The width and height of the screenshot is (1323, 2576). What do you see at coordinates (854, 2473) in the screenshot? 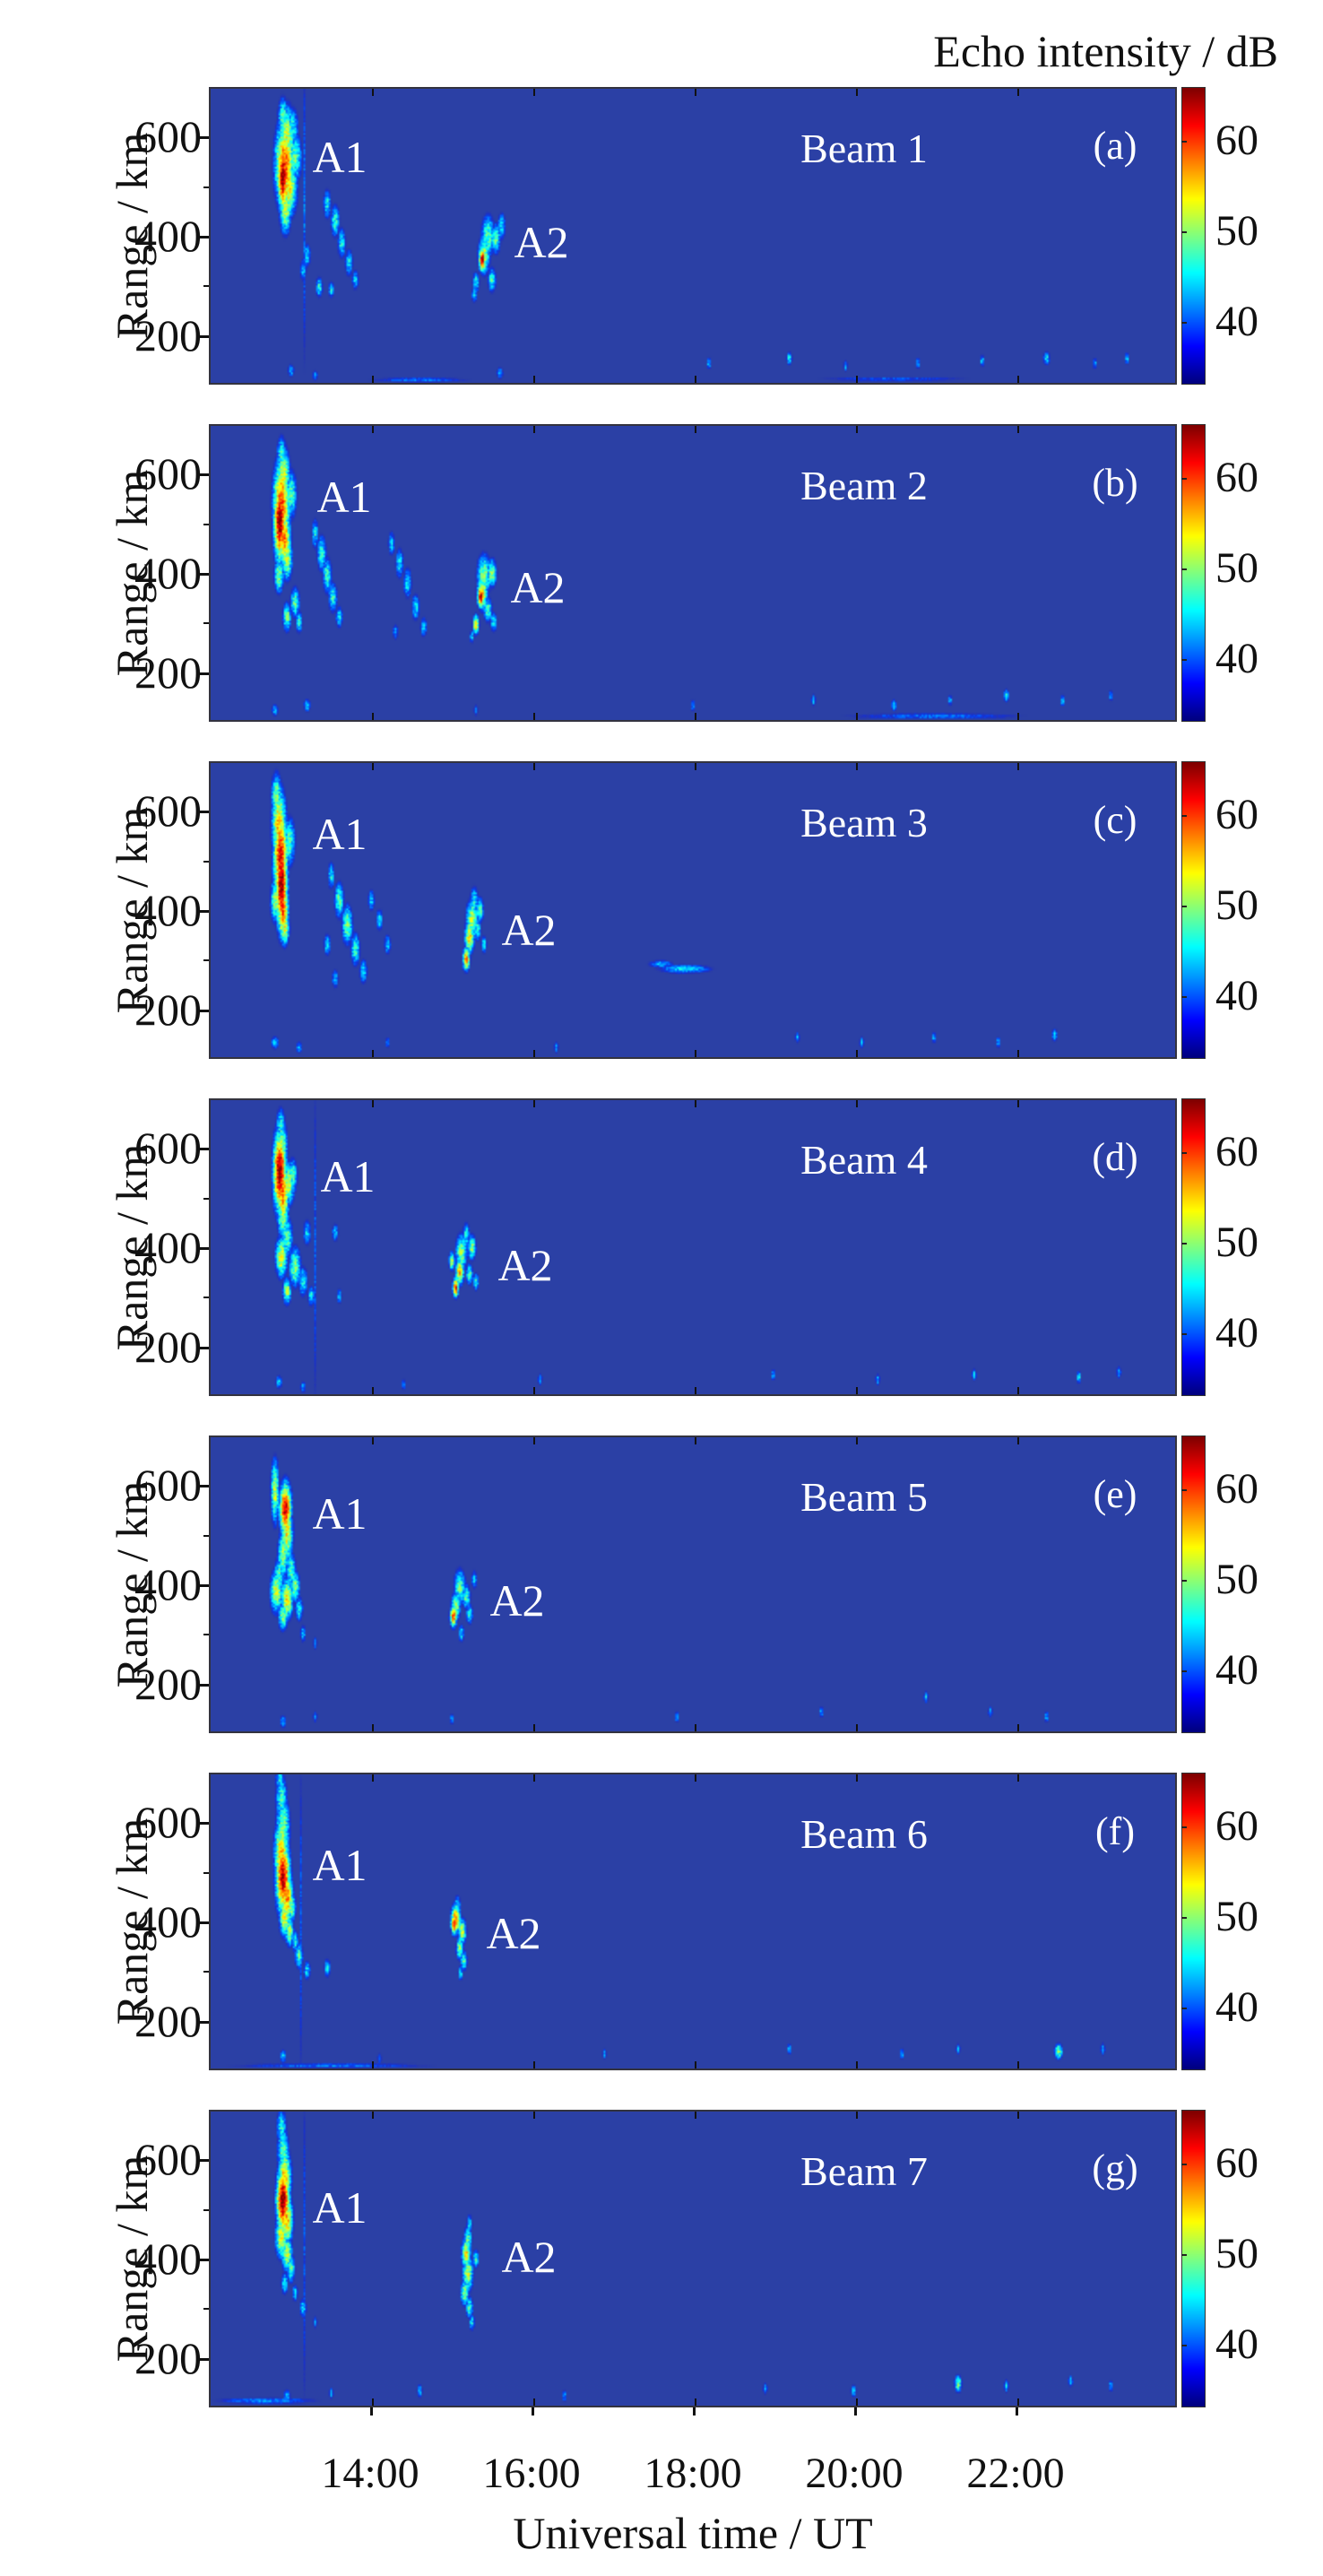
I see `x-tick-label: 20:00` at bounding box center [854, 2473].